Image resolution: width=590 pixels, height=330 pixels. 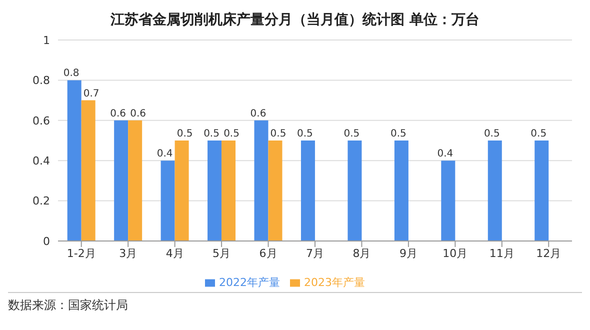 What do you see at coordinates (249, 282) in the screenshot?
I see `legend-label: 2022年产量` at bounding box center [249, 282].